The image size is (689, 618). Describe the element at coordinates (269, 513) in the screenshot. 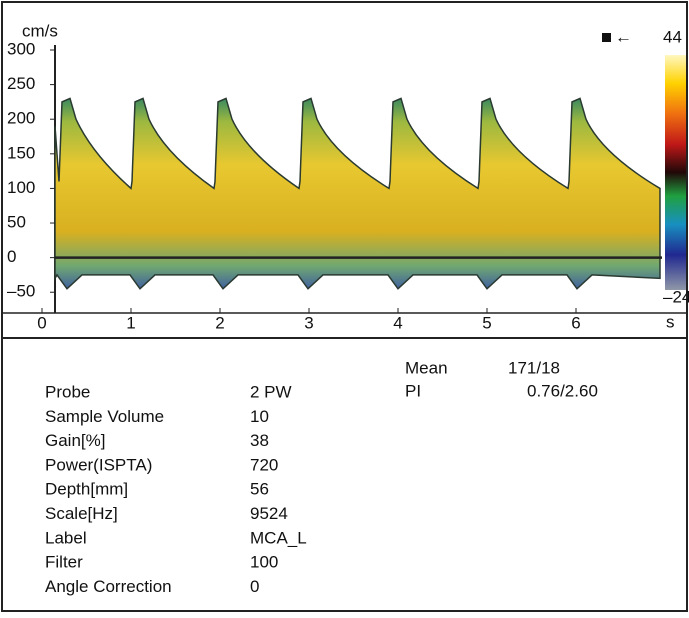

I see `parameter-value: 9524` at that location.